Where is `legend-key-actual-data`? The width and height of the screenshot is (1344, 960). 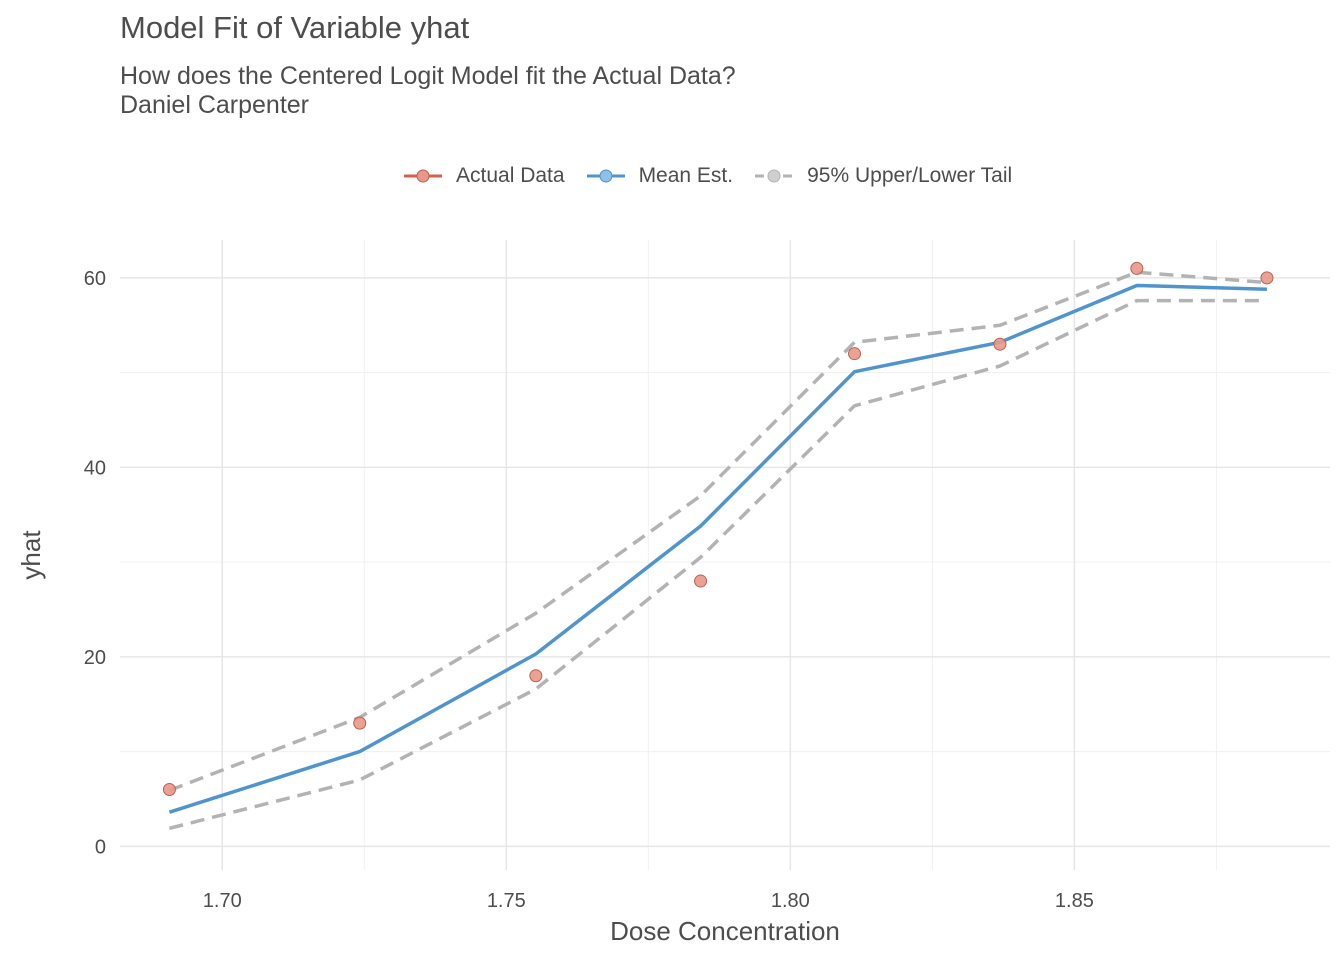
legend-key-actual-data is located at coordinates (423, 176).